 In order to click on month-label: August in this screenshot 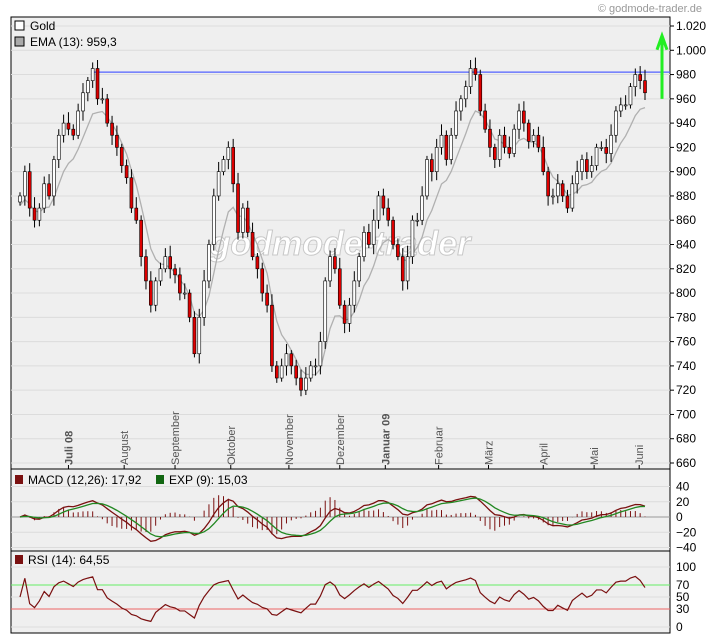, I will do `click(125, 448)`.